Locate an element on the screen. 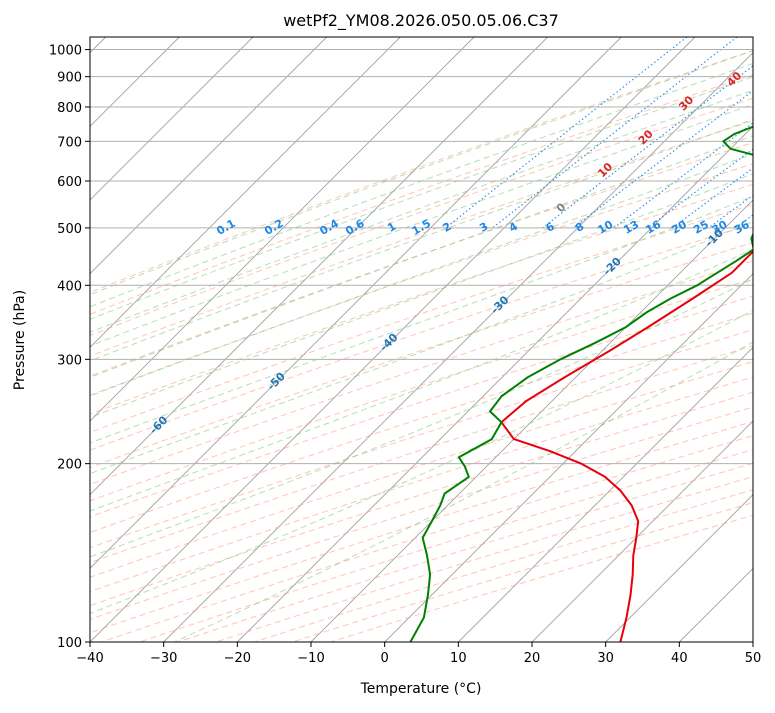 This screenshot has height=713, width=775. y-tick-label: 400 is located at coordinates (69, 286).